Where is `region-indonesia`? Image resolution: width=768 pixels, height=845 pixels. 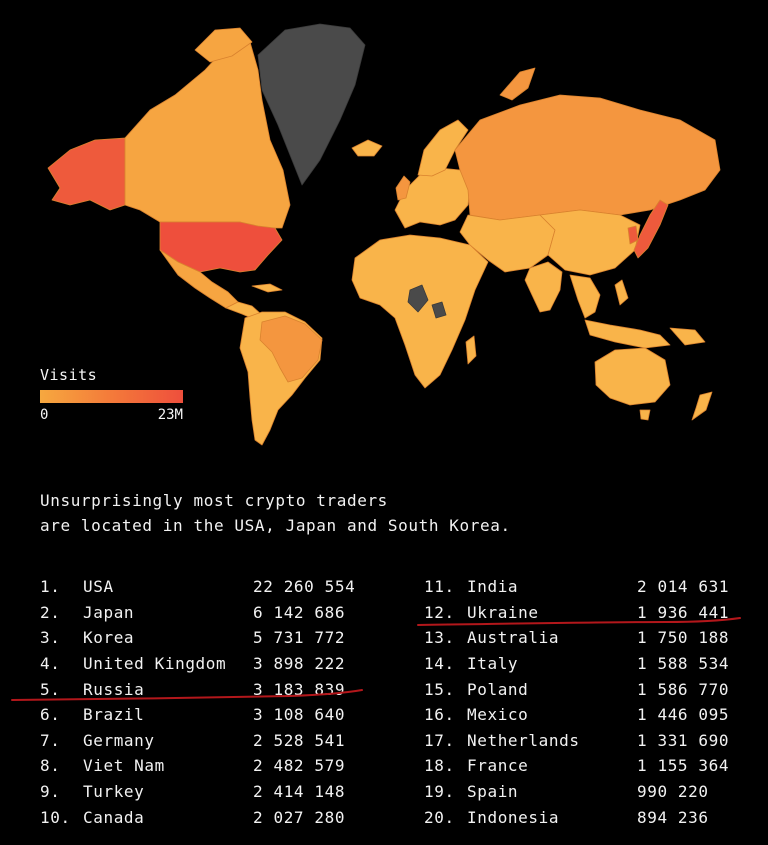
region-indonesia is located at coordinates (627, 334).